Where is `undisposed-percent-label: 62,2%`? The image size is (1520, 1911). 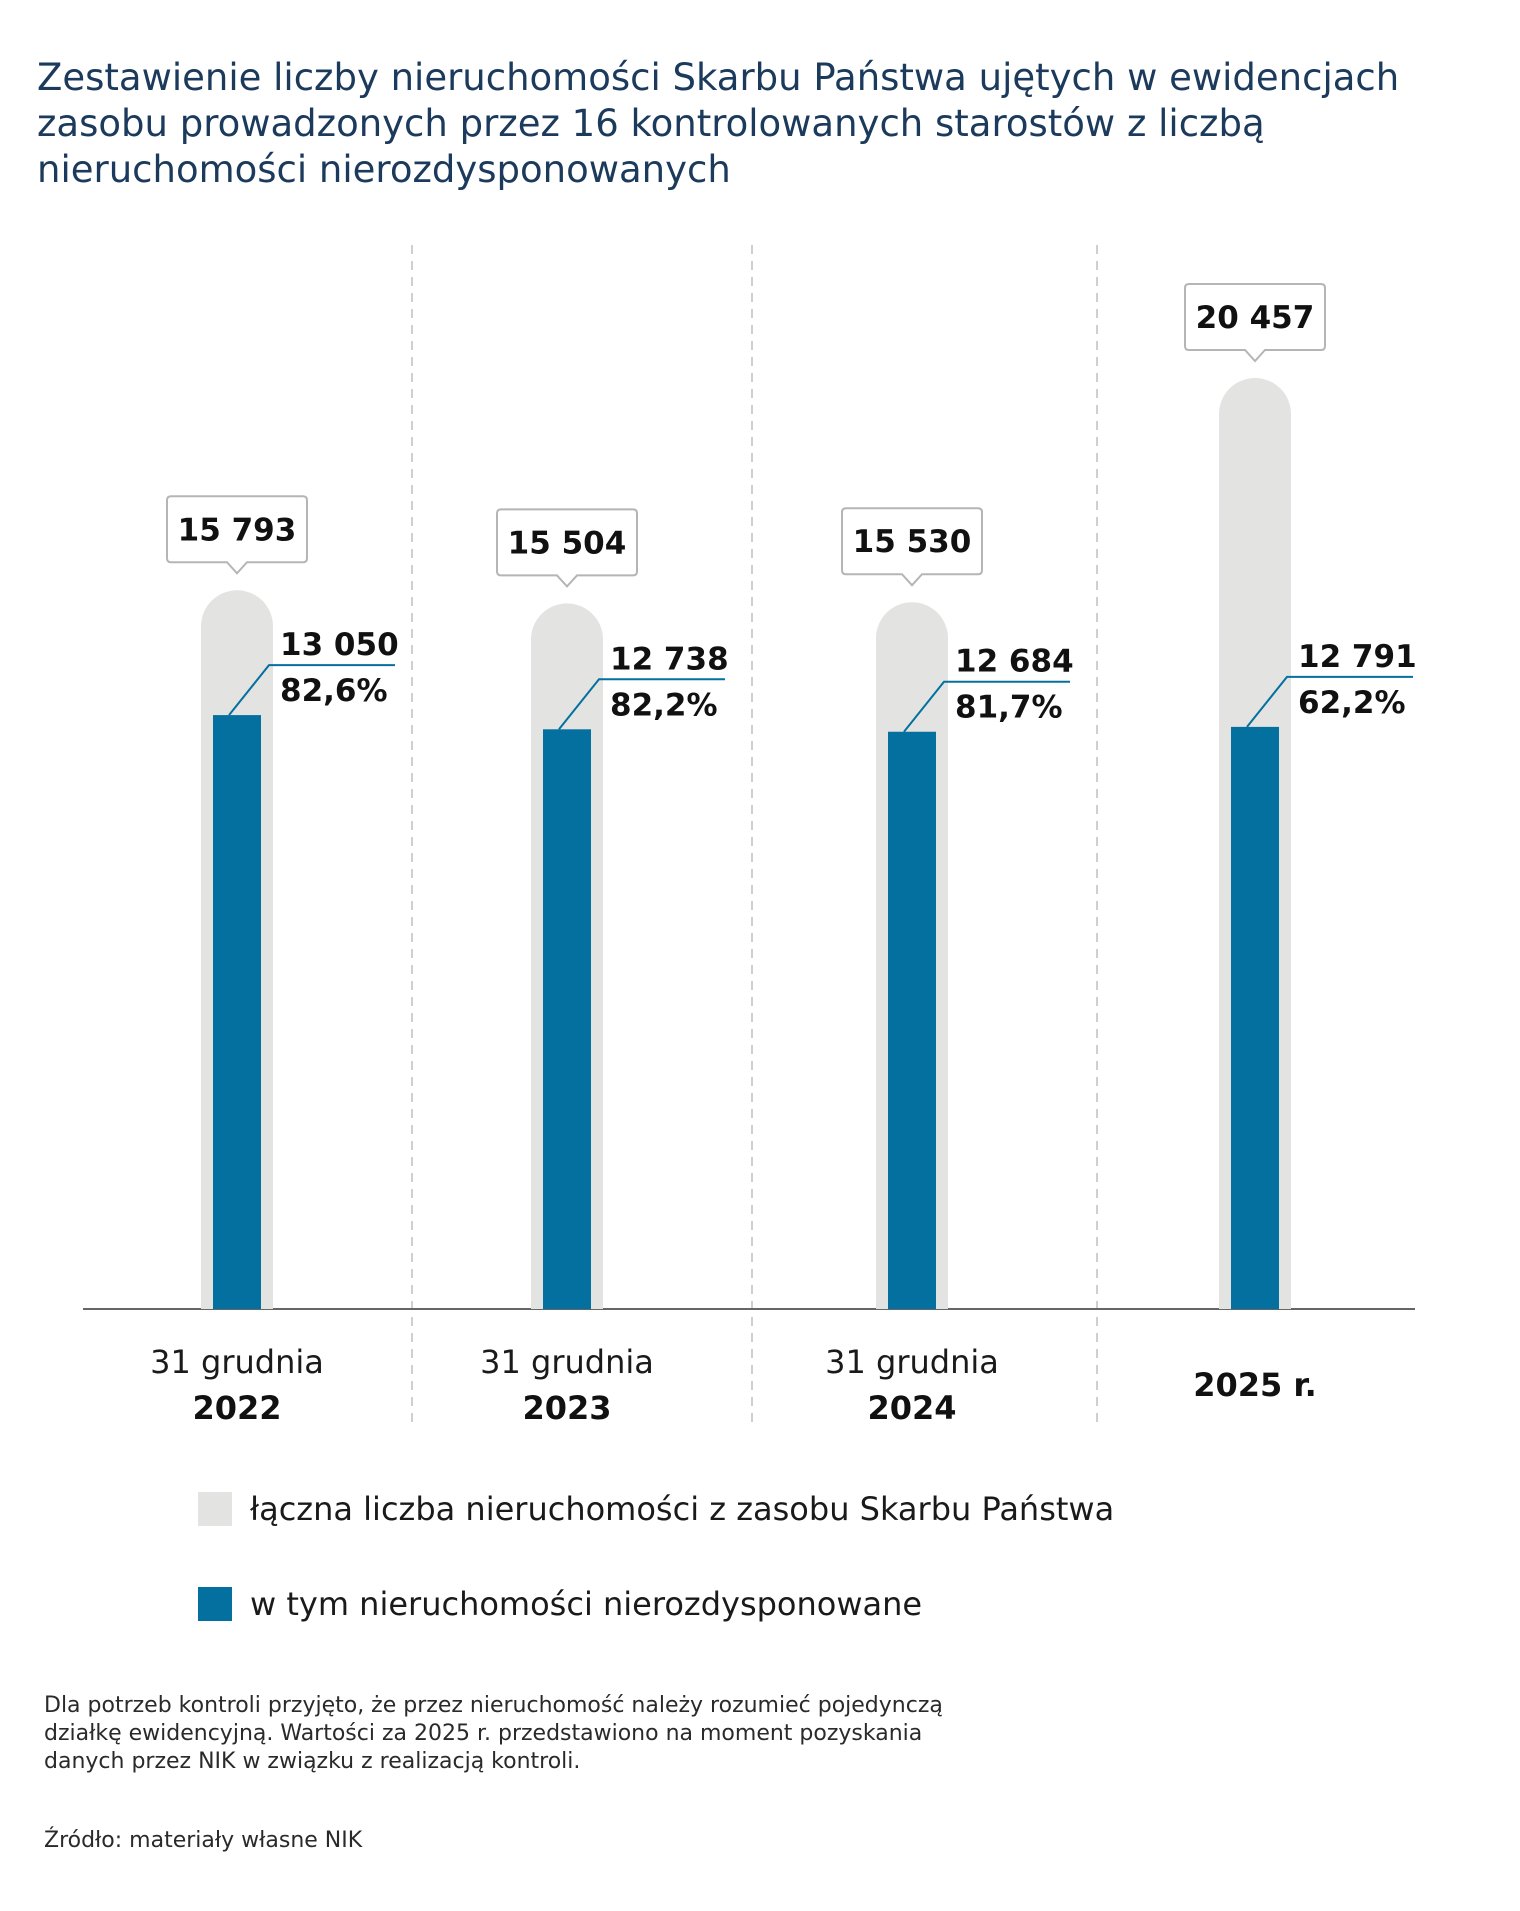 undisposed-percent-label: 62,2% is located at coordinates (1352, 703).